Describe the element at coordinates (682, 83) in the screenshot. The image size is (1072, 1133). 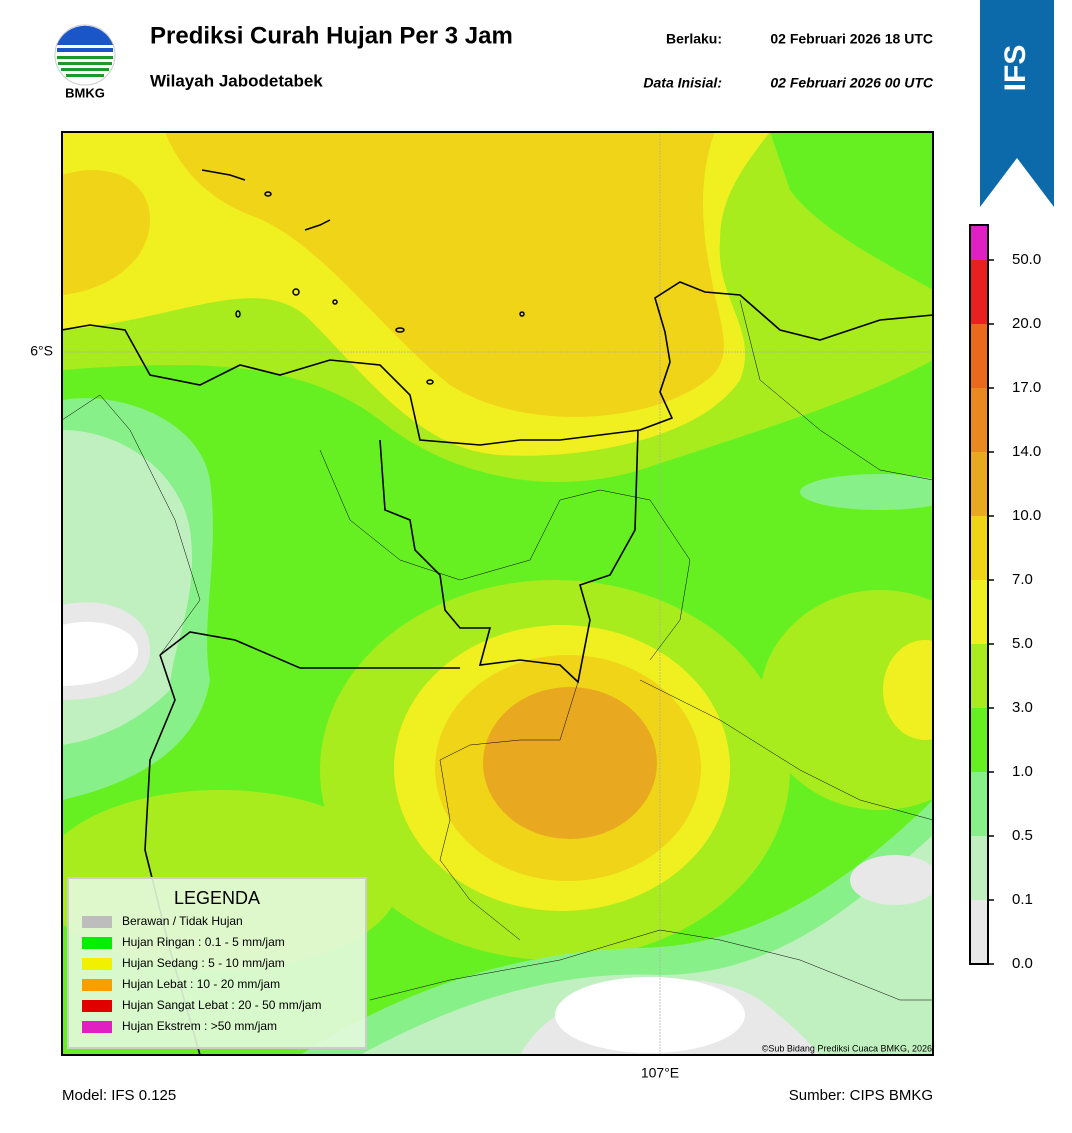
I see `init-label: Data Inisial:` at that location.